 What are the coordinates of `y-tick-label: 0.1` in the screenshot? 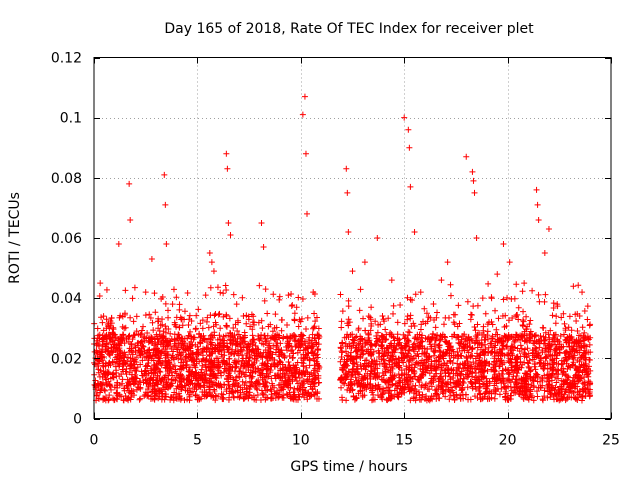 It's located at (71, 119).